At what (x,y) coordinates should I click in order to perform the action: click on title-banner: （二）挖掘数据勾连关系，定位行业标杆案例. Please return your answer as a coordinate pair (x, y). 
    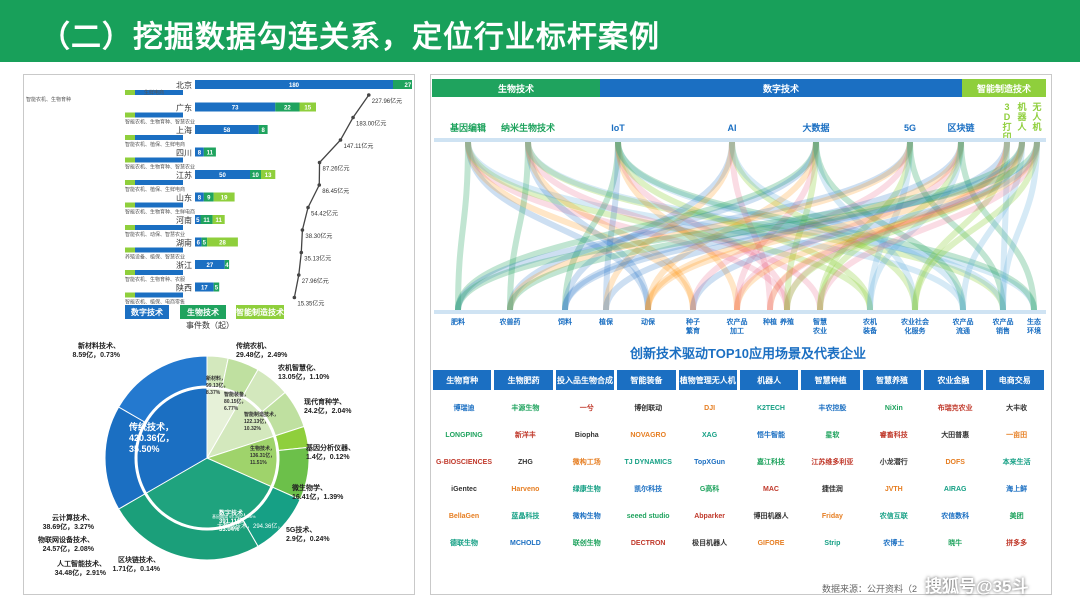
    Looking at the image, I should click on (540, 31).